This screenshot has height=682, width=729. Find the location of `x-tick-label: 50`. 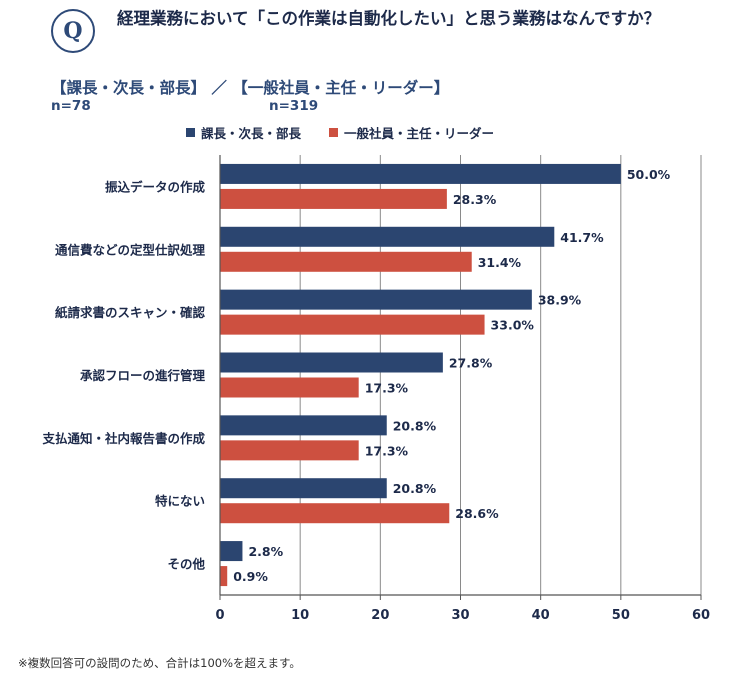

x-tick-label: 50 is located at coordinates (621, 615).